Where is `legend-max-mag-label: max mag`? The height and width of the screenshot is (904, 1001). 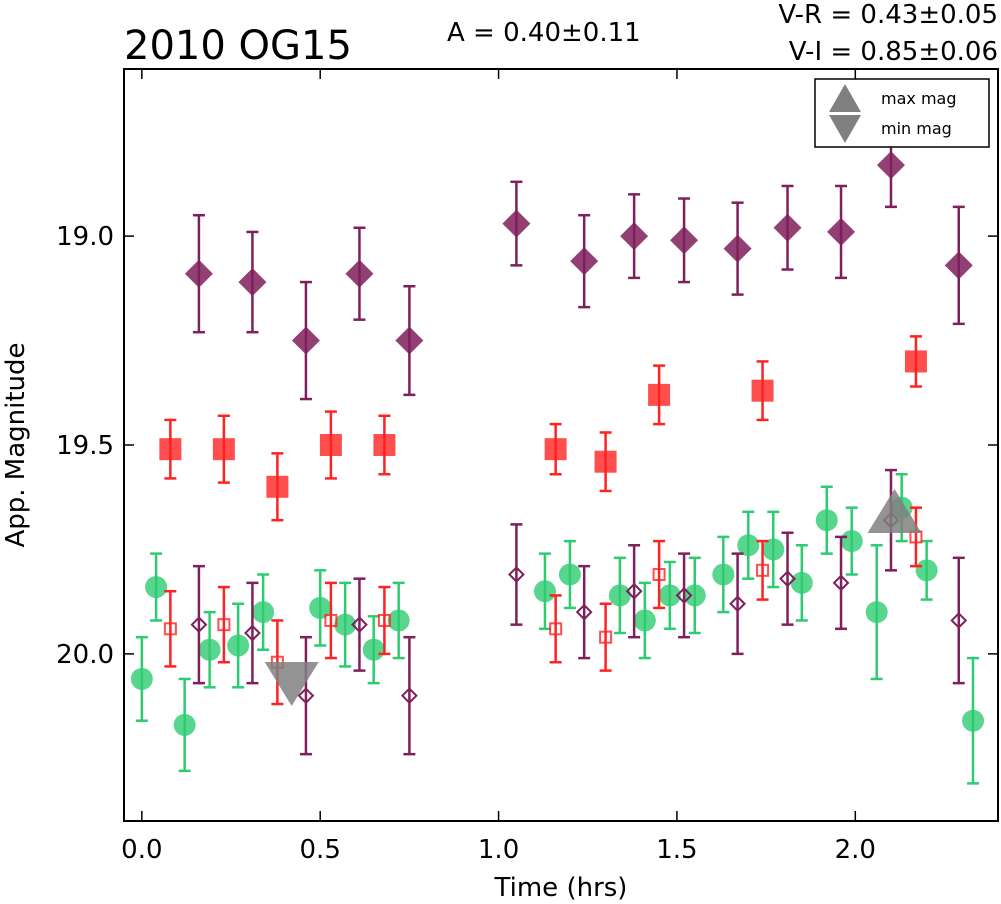 legend-max-mag-label: max mag is located at coordinates (919, 98).